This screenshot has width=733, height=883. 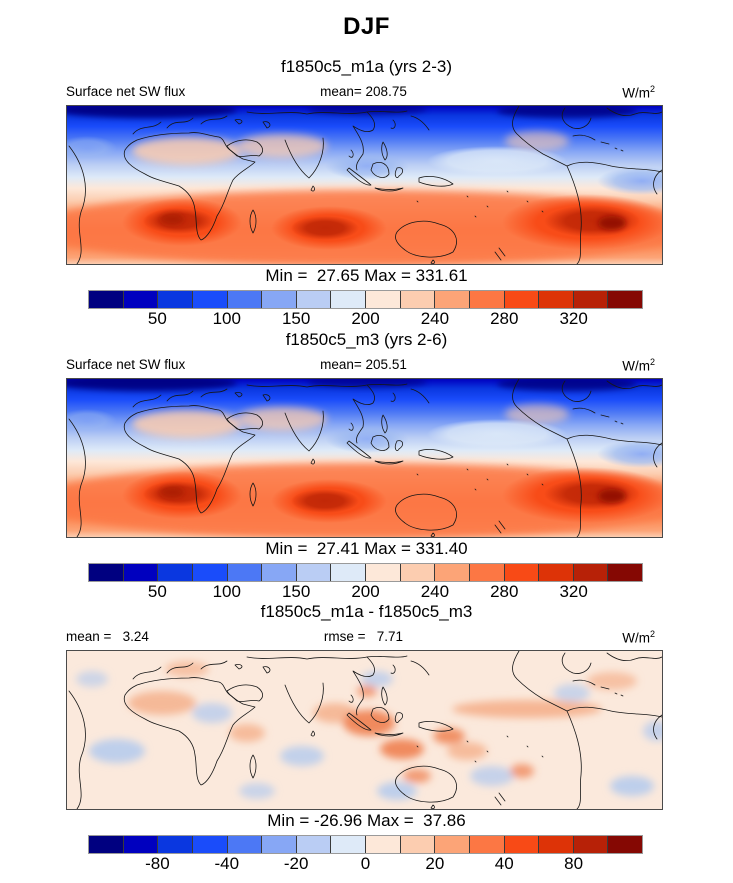 I want to click on map-difference-svg, so click(x=364, y=730).